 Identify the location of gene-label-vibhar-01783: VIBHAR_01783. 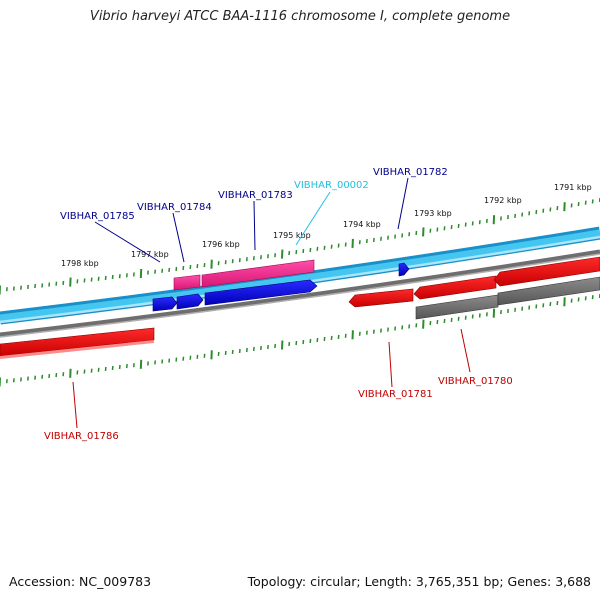
(255, 195).